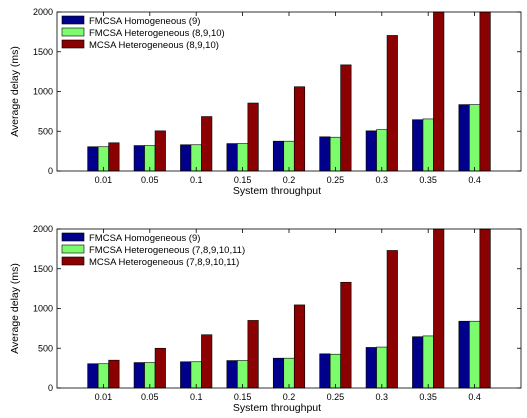  What do you see at coordinates (154, 45) in the screenshot?
I see `legend-entry: MCSA Heterogeneous (8,9,10)` at bounding box center [154, 45].